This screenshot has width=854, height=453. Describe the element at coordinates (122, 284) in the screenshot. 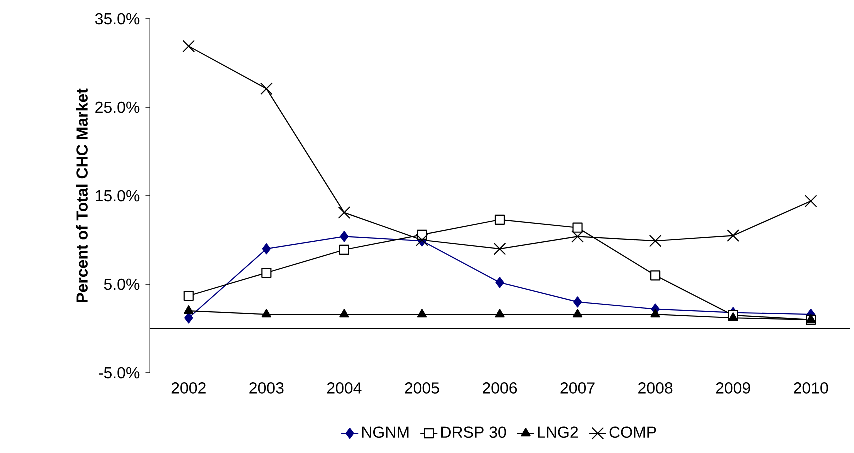

I see `y-tick-label: 5.0%` at that location.